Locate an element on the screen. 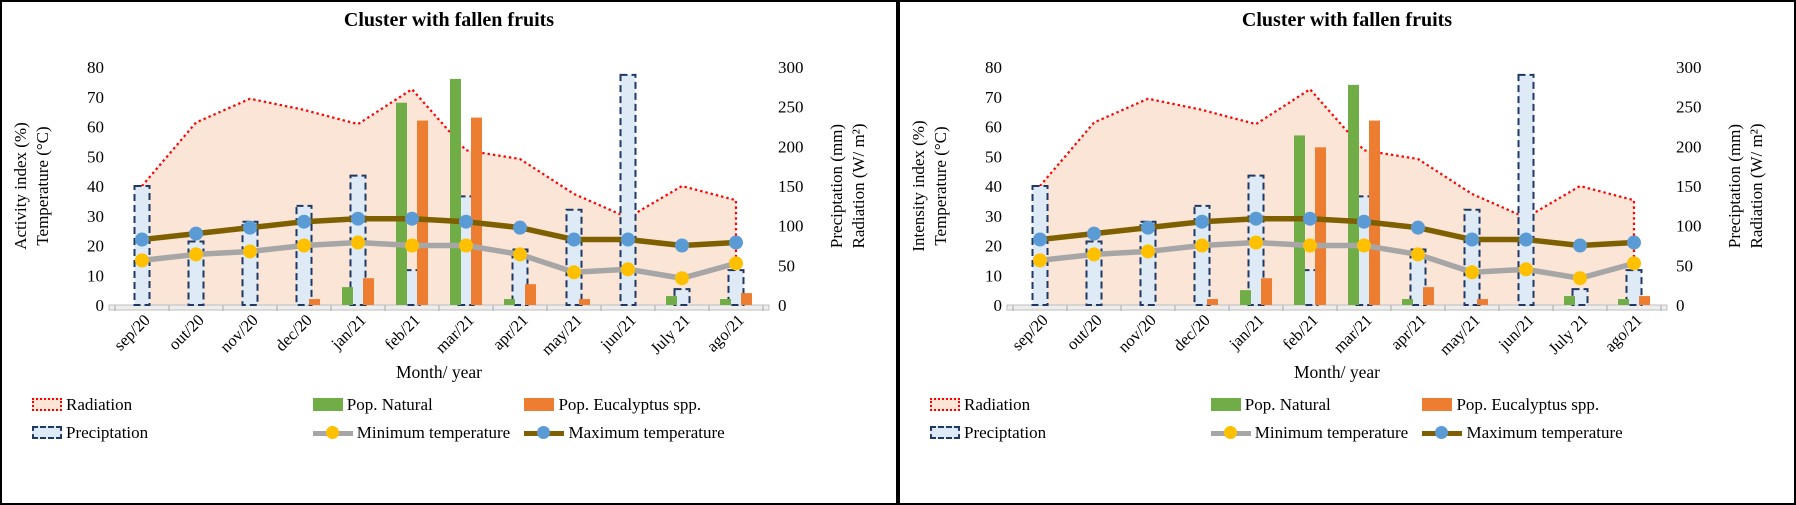  svg-text: 200 is located at coordinates (1689, 146).